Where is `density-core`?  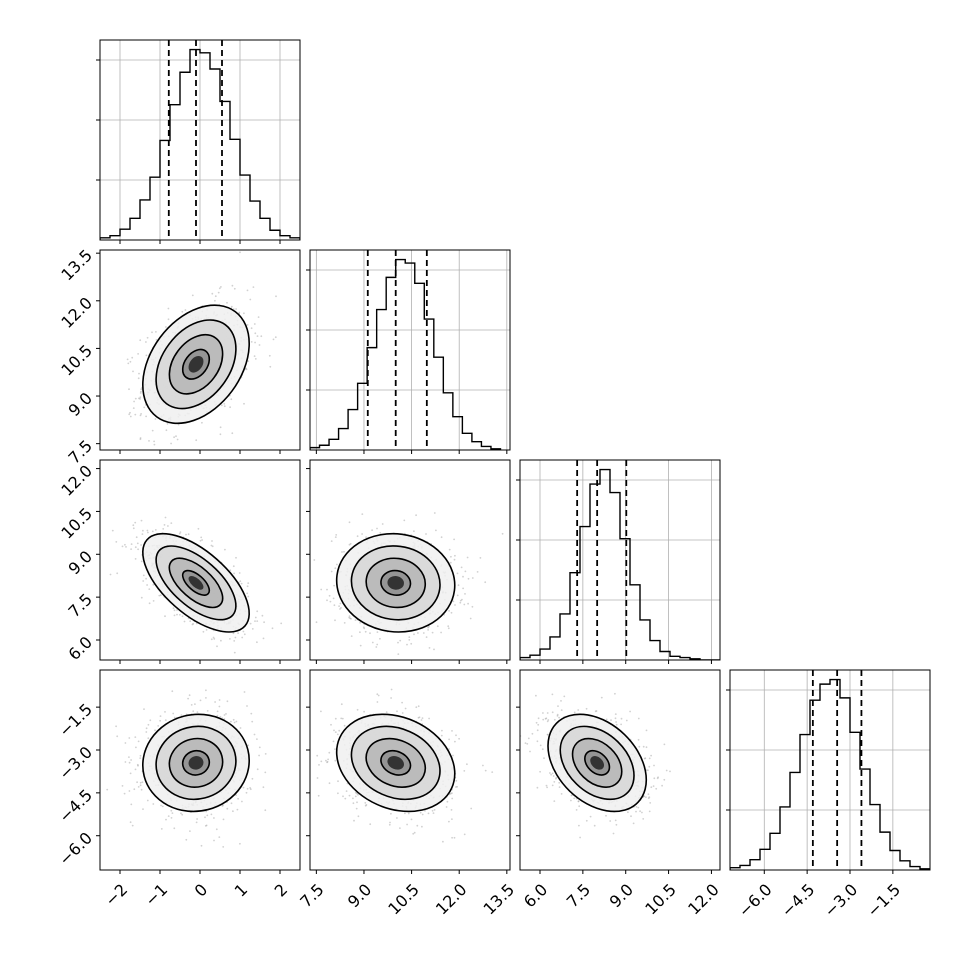 density-core is located at coordinates (395, 763).